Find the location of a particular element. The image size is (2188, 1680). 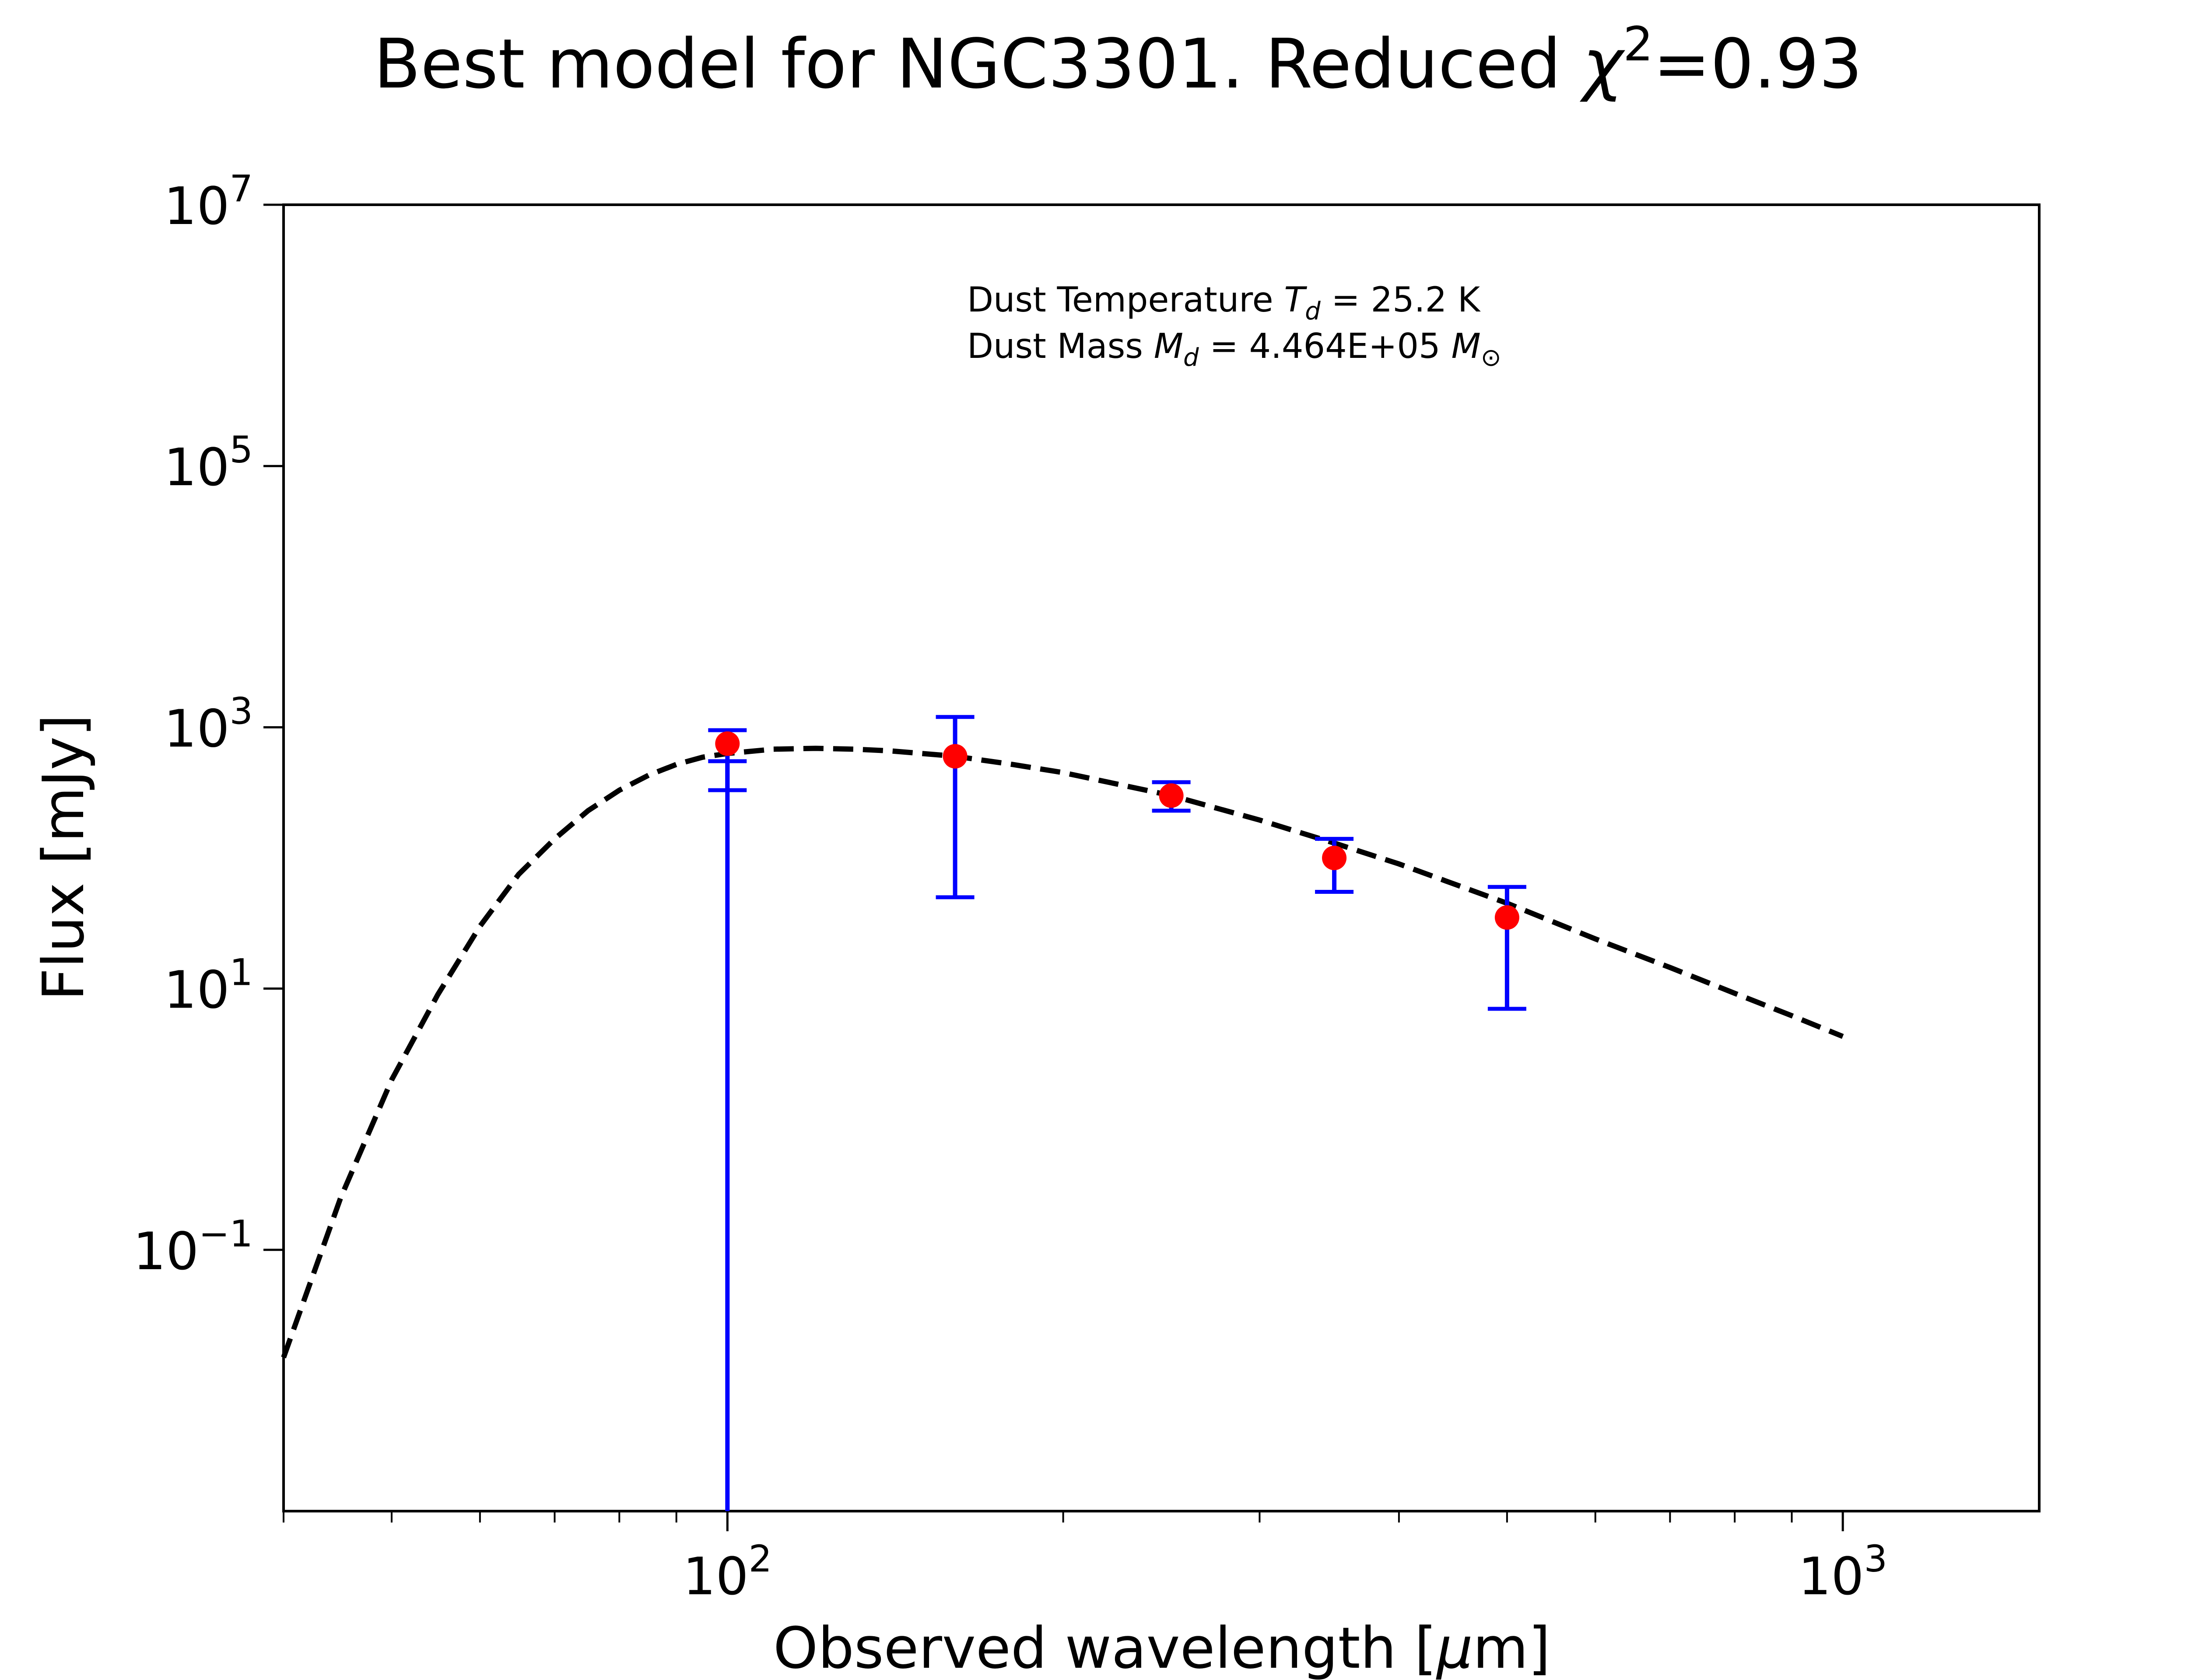

y-tick-label: 10¹ is located at coordinates (208, 985).